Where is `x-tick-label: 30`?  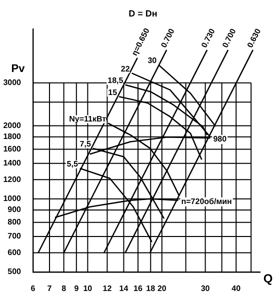 x-tick-label: 30 is located at coordinates (205, 288).